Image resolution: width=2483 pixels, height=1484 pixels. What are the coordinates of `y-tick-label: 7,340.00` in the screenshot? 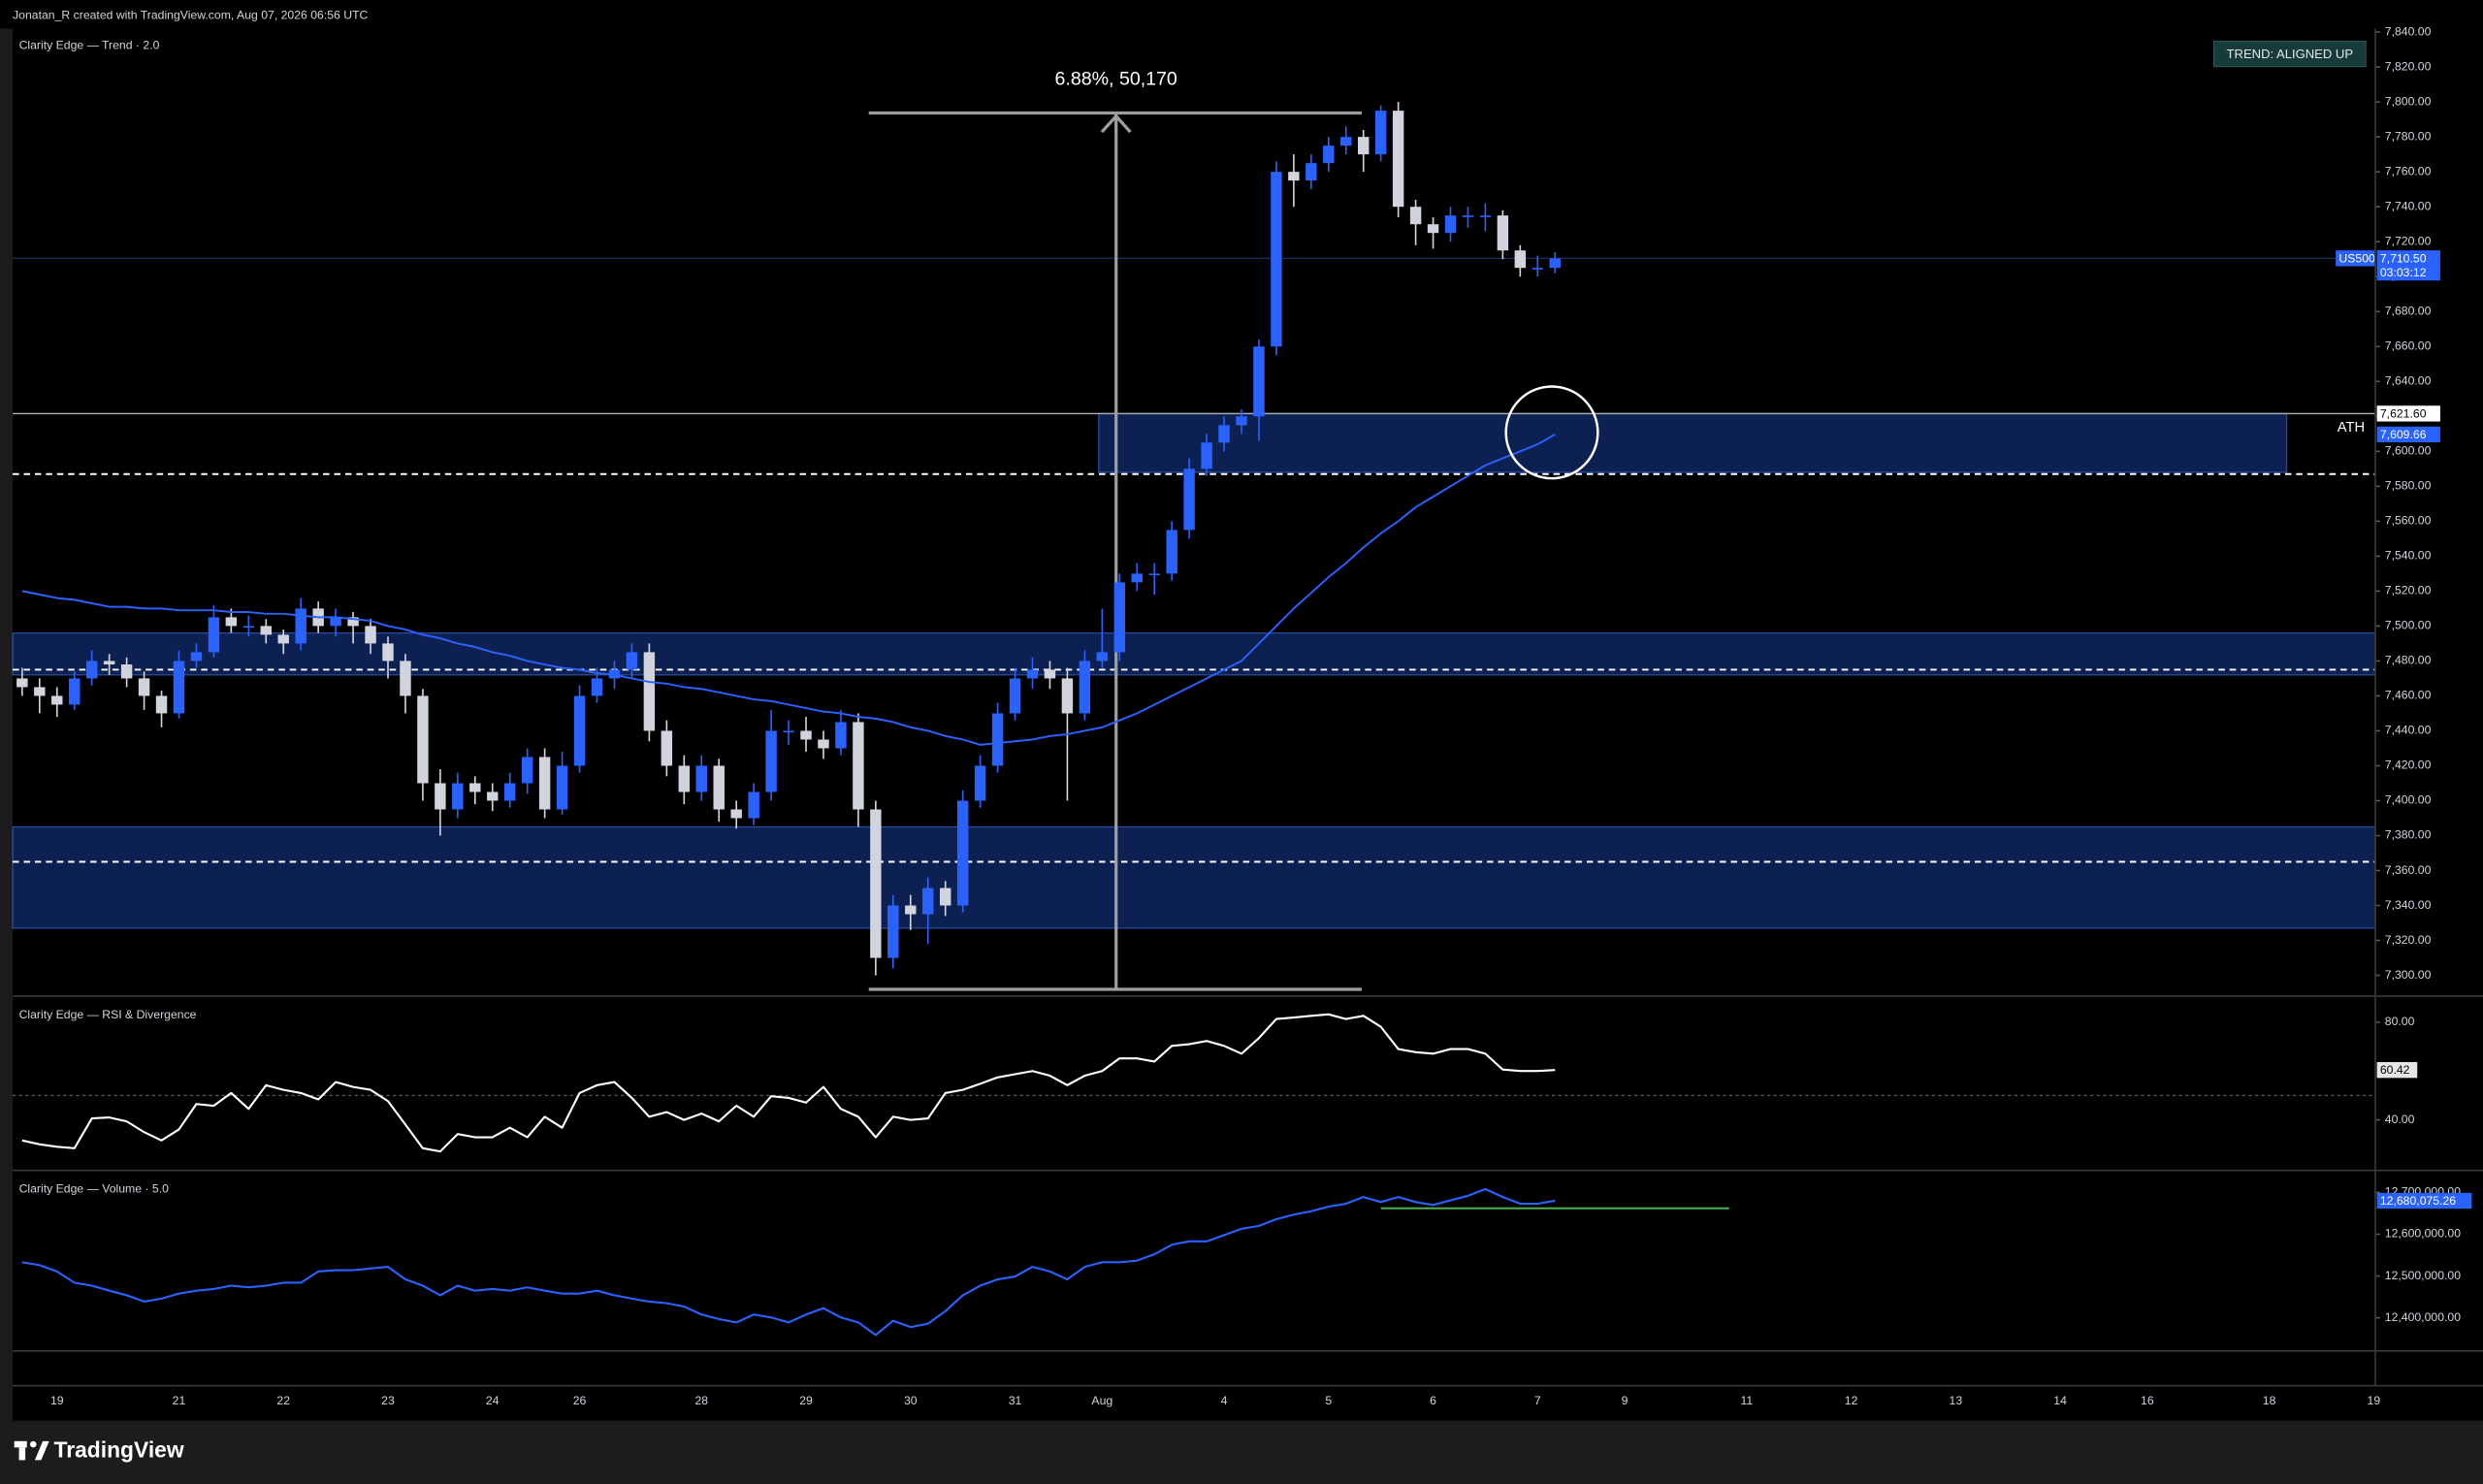 It's located at (2409, 905).